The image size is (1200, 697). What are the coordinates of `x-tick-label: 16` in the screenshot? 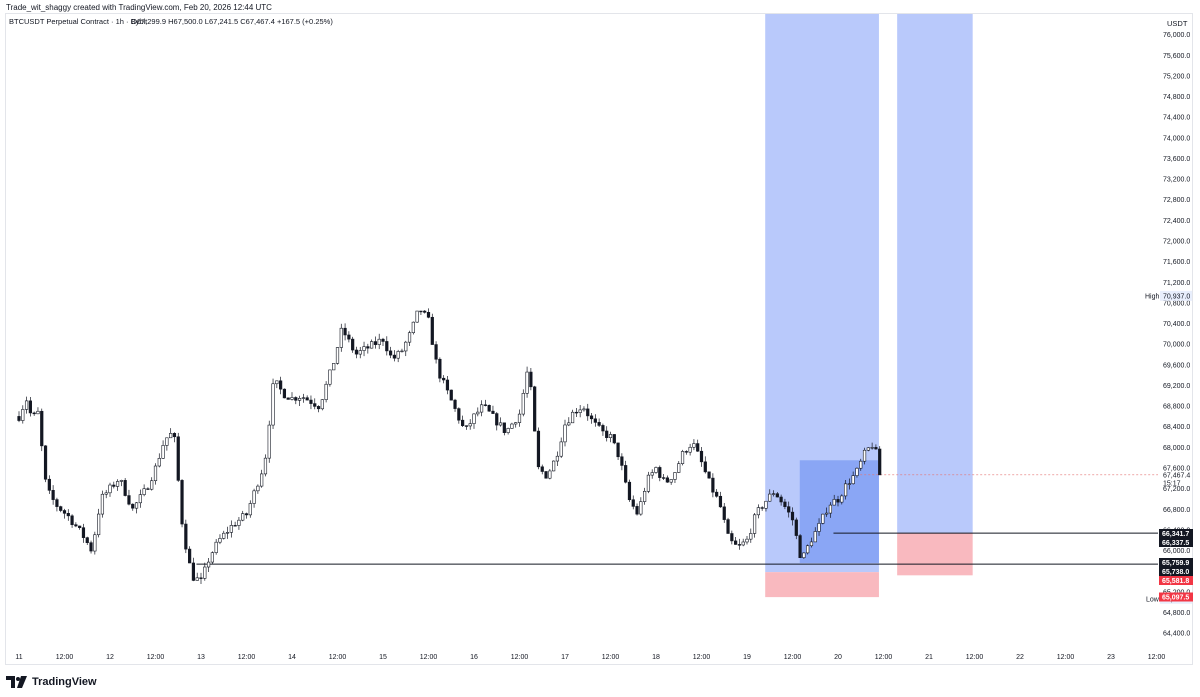 It's located at (474, 657).